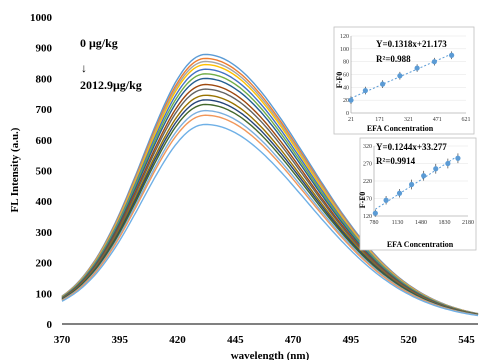 Image resolution: width=479 pixels, height=360 pixels. I want to click on annotation-arrow: ↓, so click(84, 68).